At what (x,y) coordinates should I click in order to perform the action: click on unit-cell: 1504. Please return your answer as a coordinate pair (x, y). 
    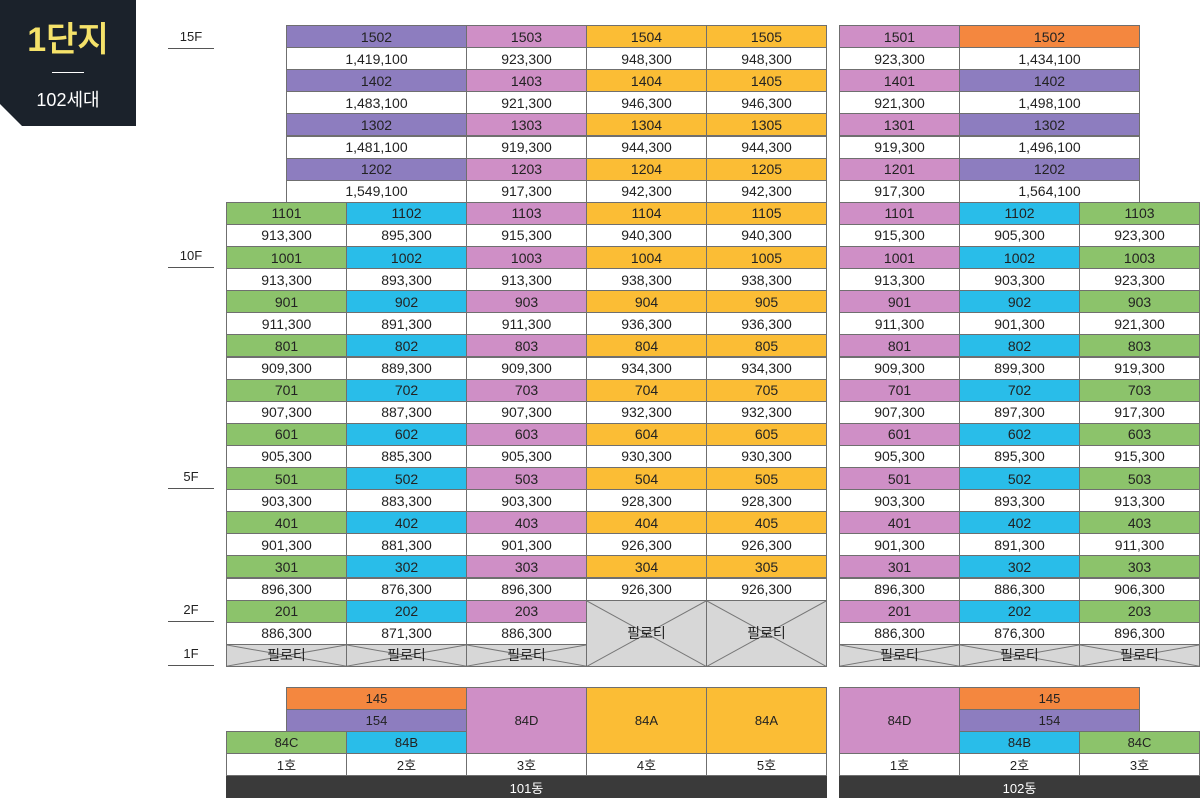
    Looking at the image, I should click on (646, 37).